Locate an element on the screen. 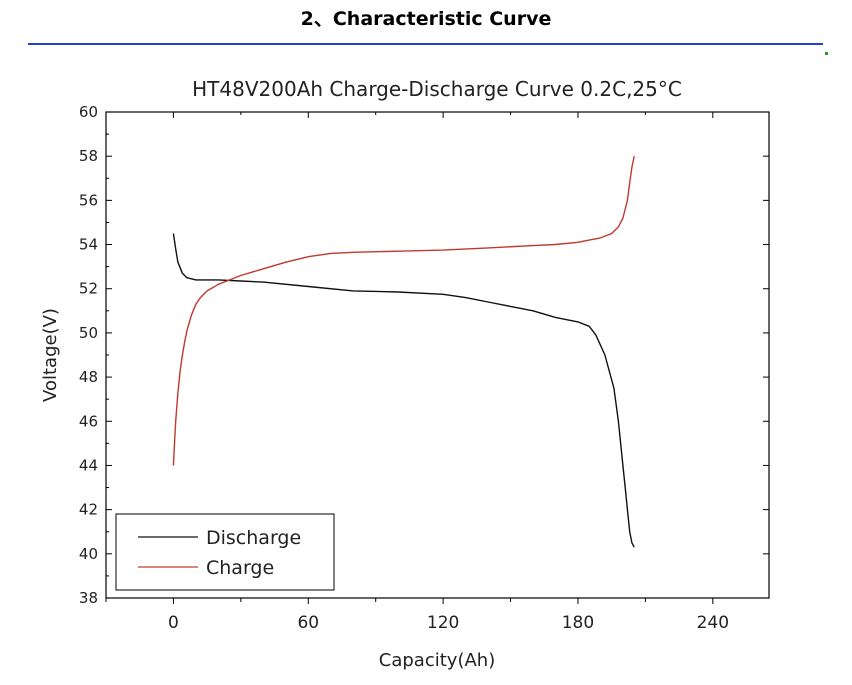 The image size is (852, 685). y-tick-label: 52 is located at coordinates (88, 289).